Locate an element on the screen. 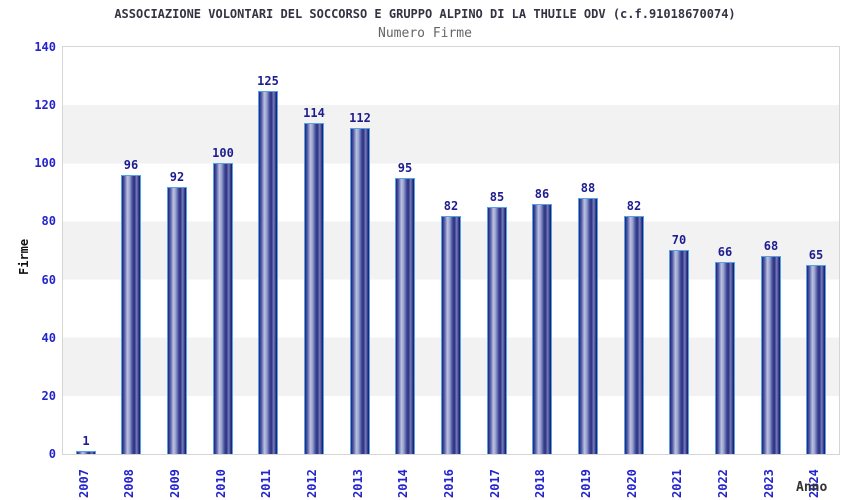  x-tick-label: 2007 is located at coordinates (84, 483).